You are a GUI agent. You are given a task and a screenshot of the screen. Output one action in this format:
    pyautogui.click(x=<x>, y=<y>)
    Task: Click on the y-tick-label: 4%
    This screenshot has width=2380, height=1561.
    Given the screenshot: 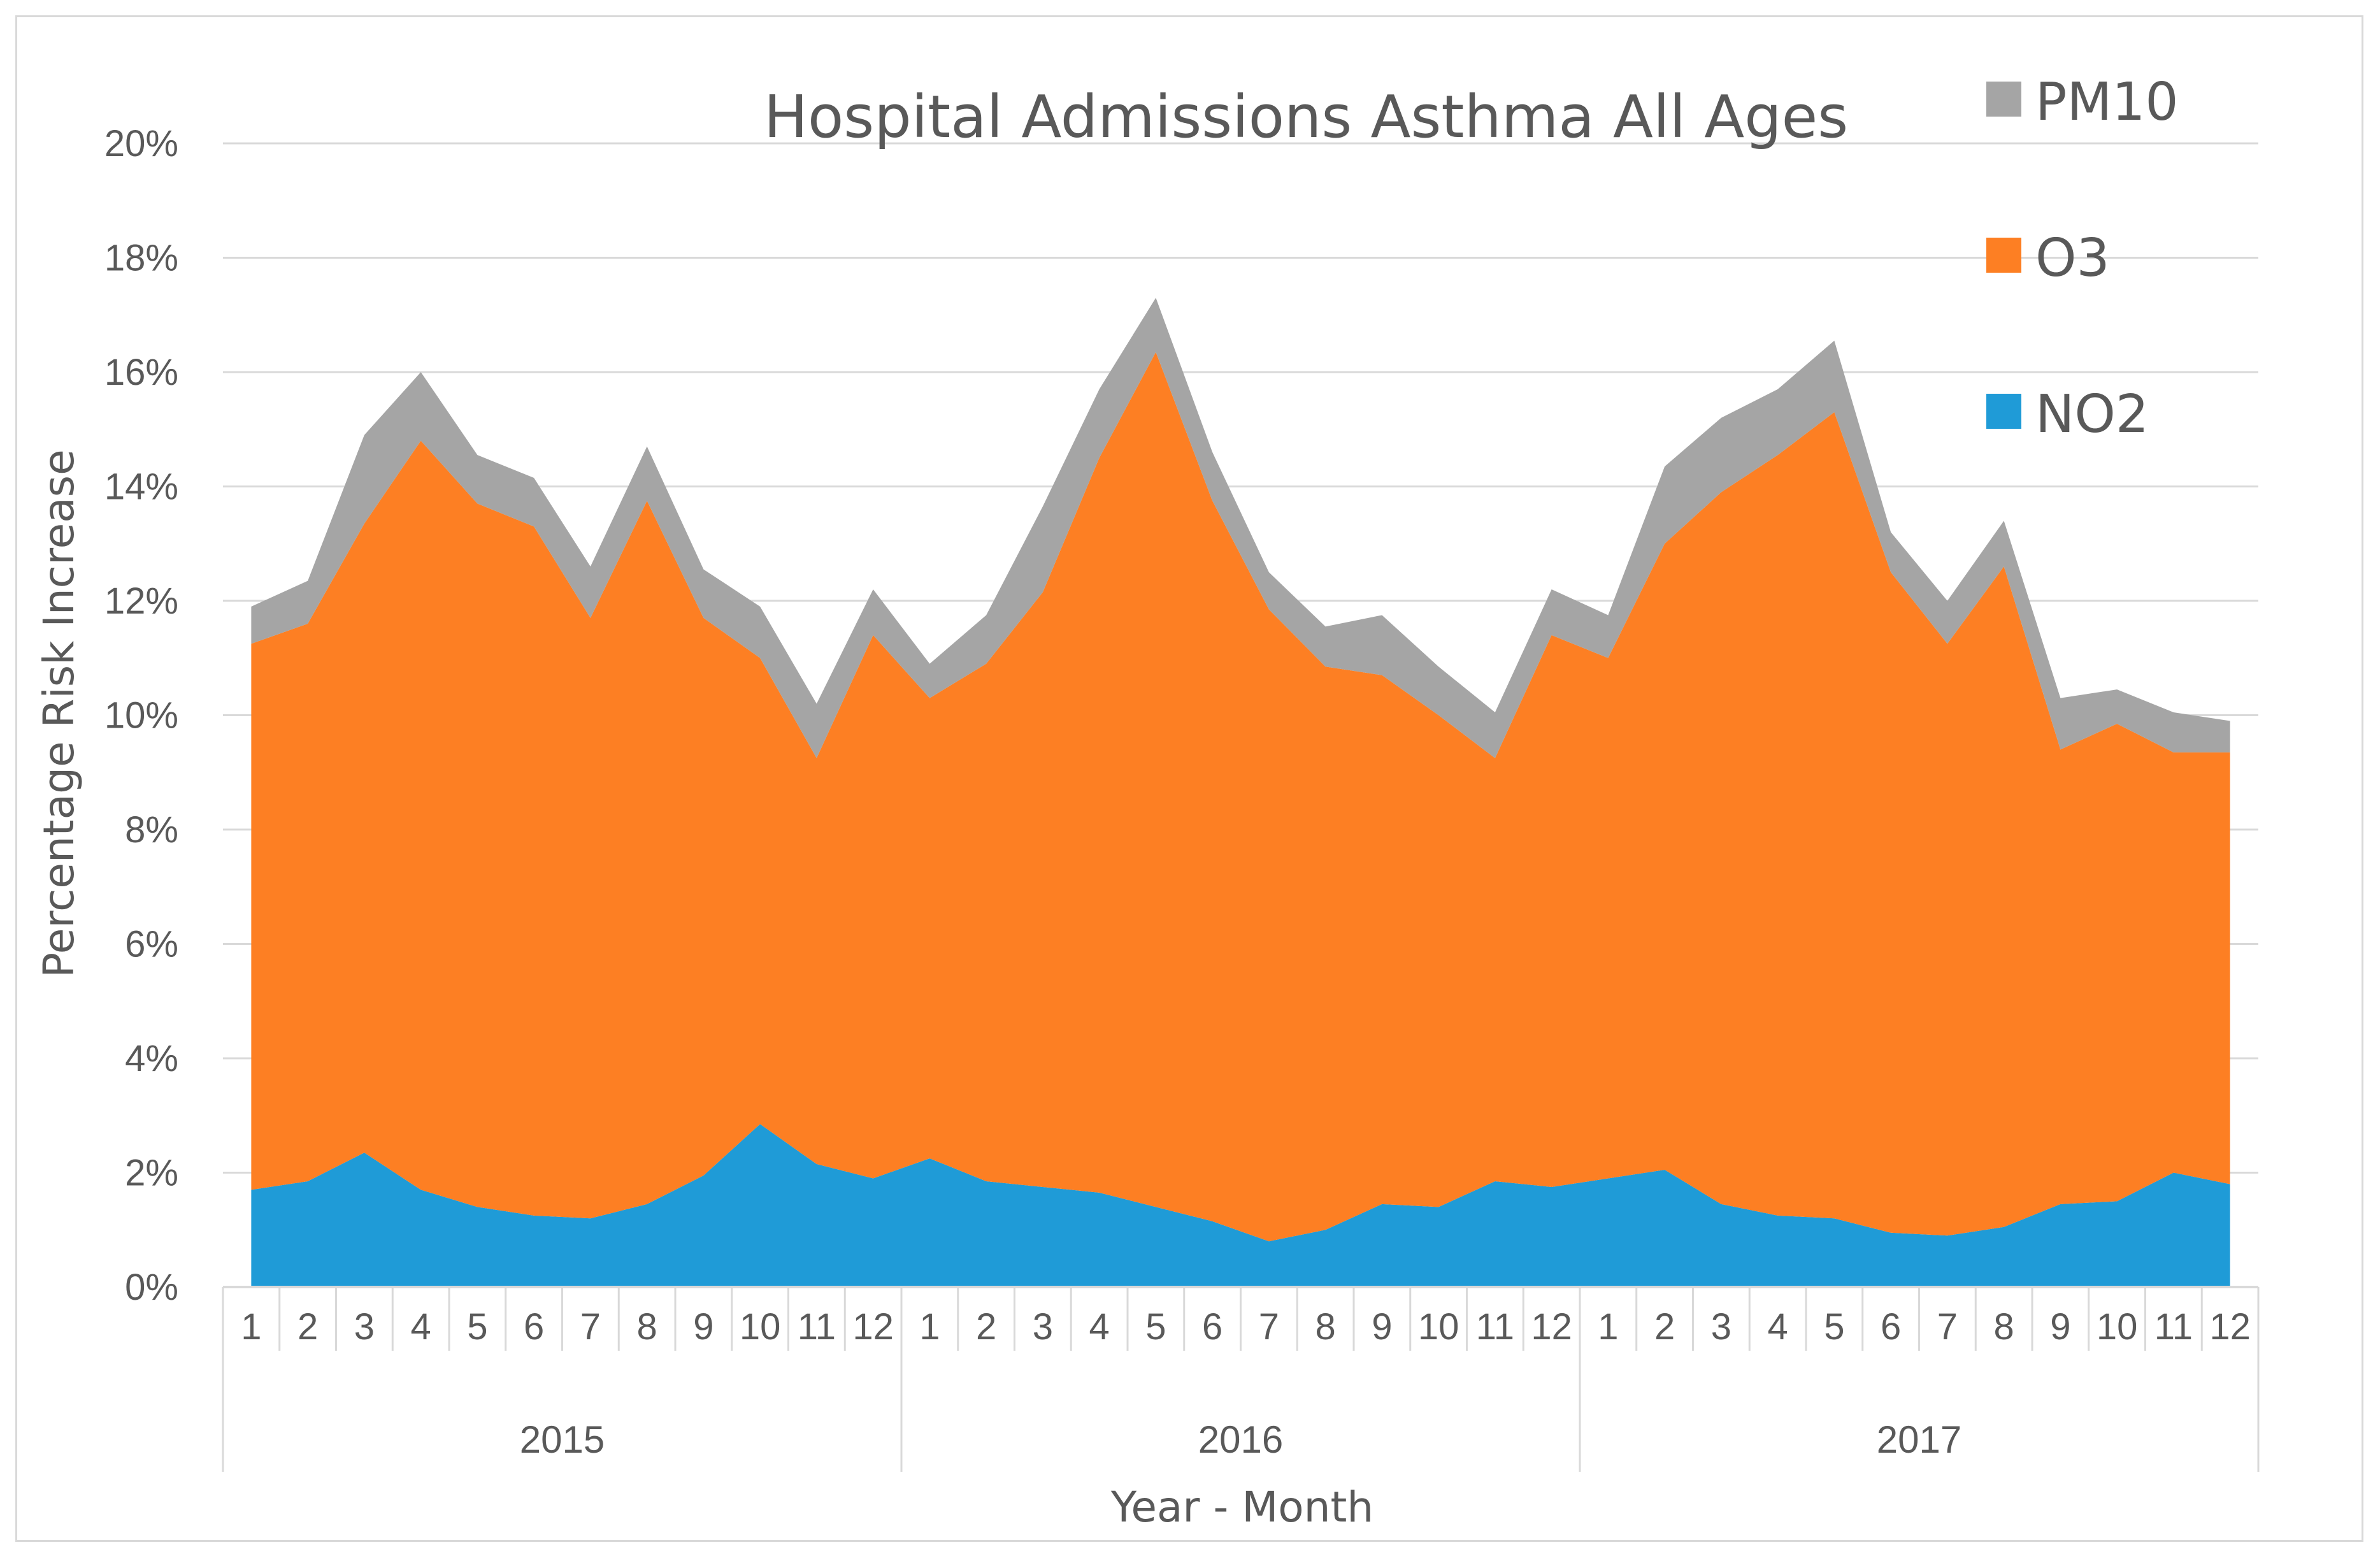 What is the action you would take?
    pyautogui.click(x=151, y=1058)
    